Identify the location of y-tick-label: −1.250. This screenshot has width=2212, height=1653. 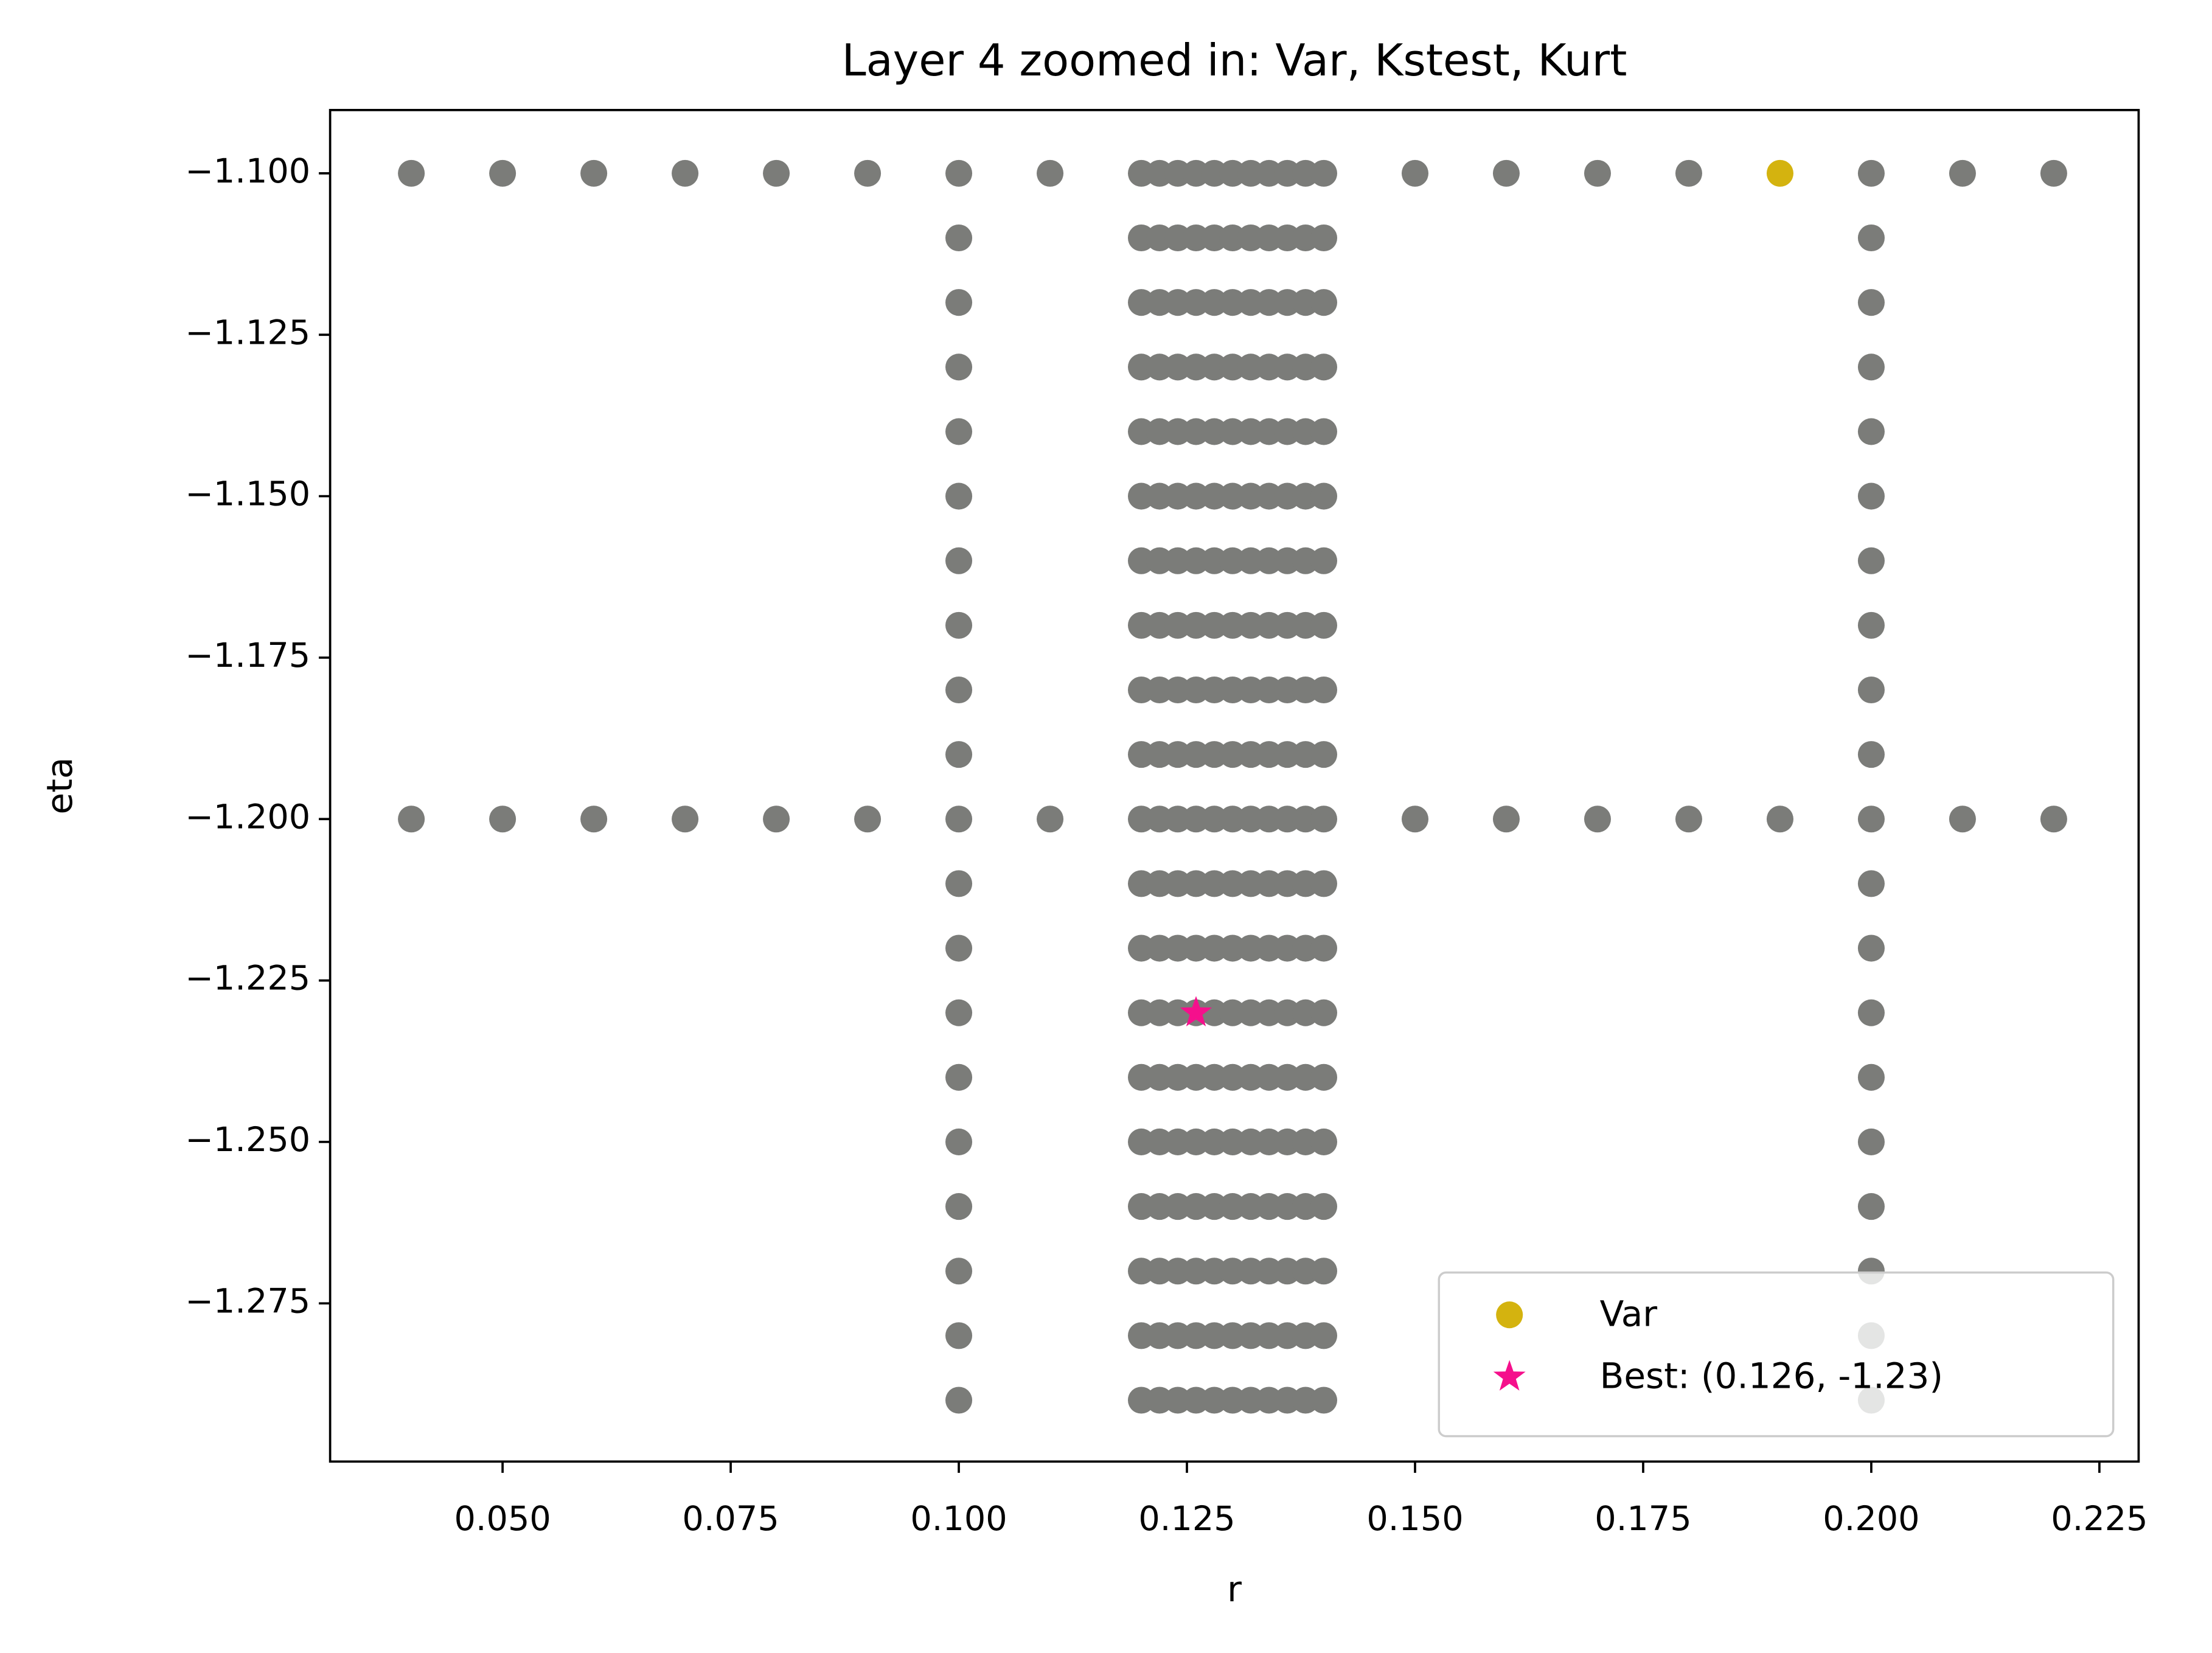
(247, 1140).